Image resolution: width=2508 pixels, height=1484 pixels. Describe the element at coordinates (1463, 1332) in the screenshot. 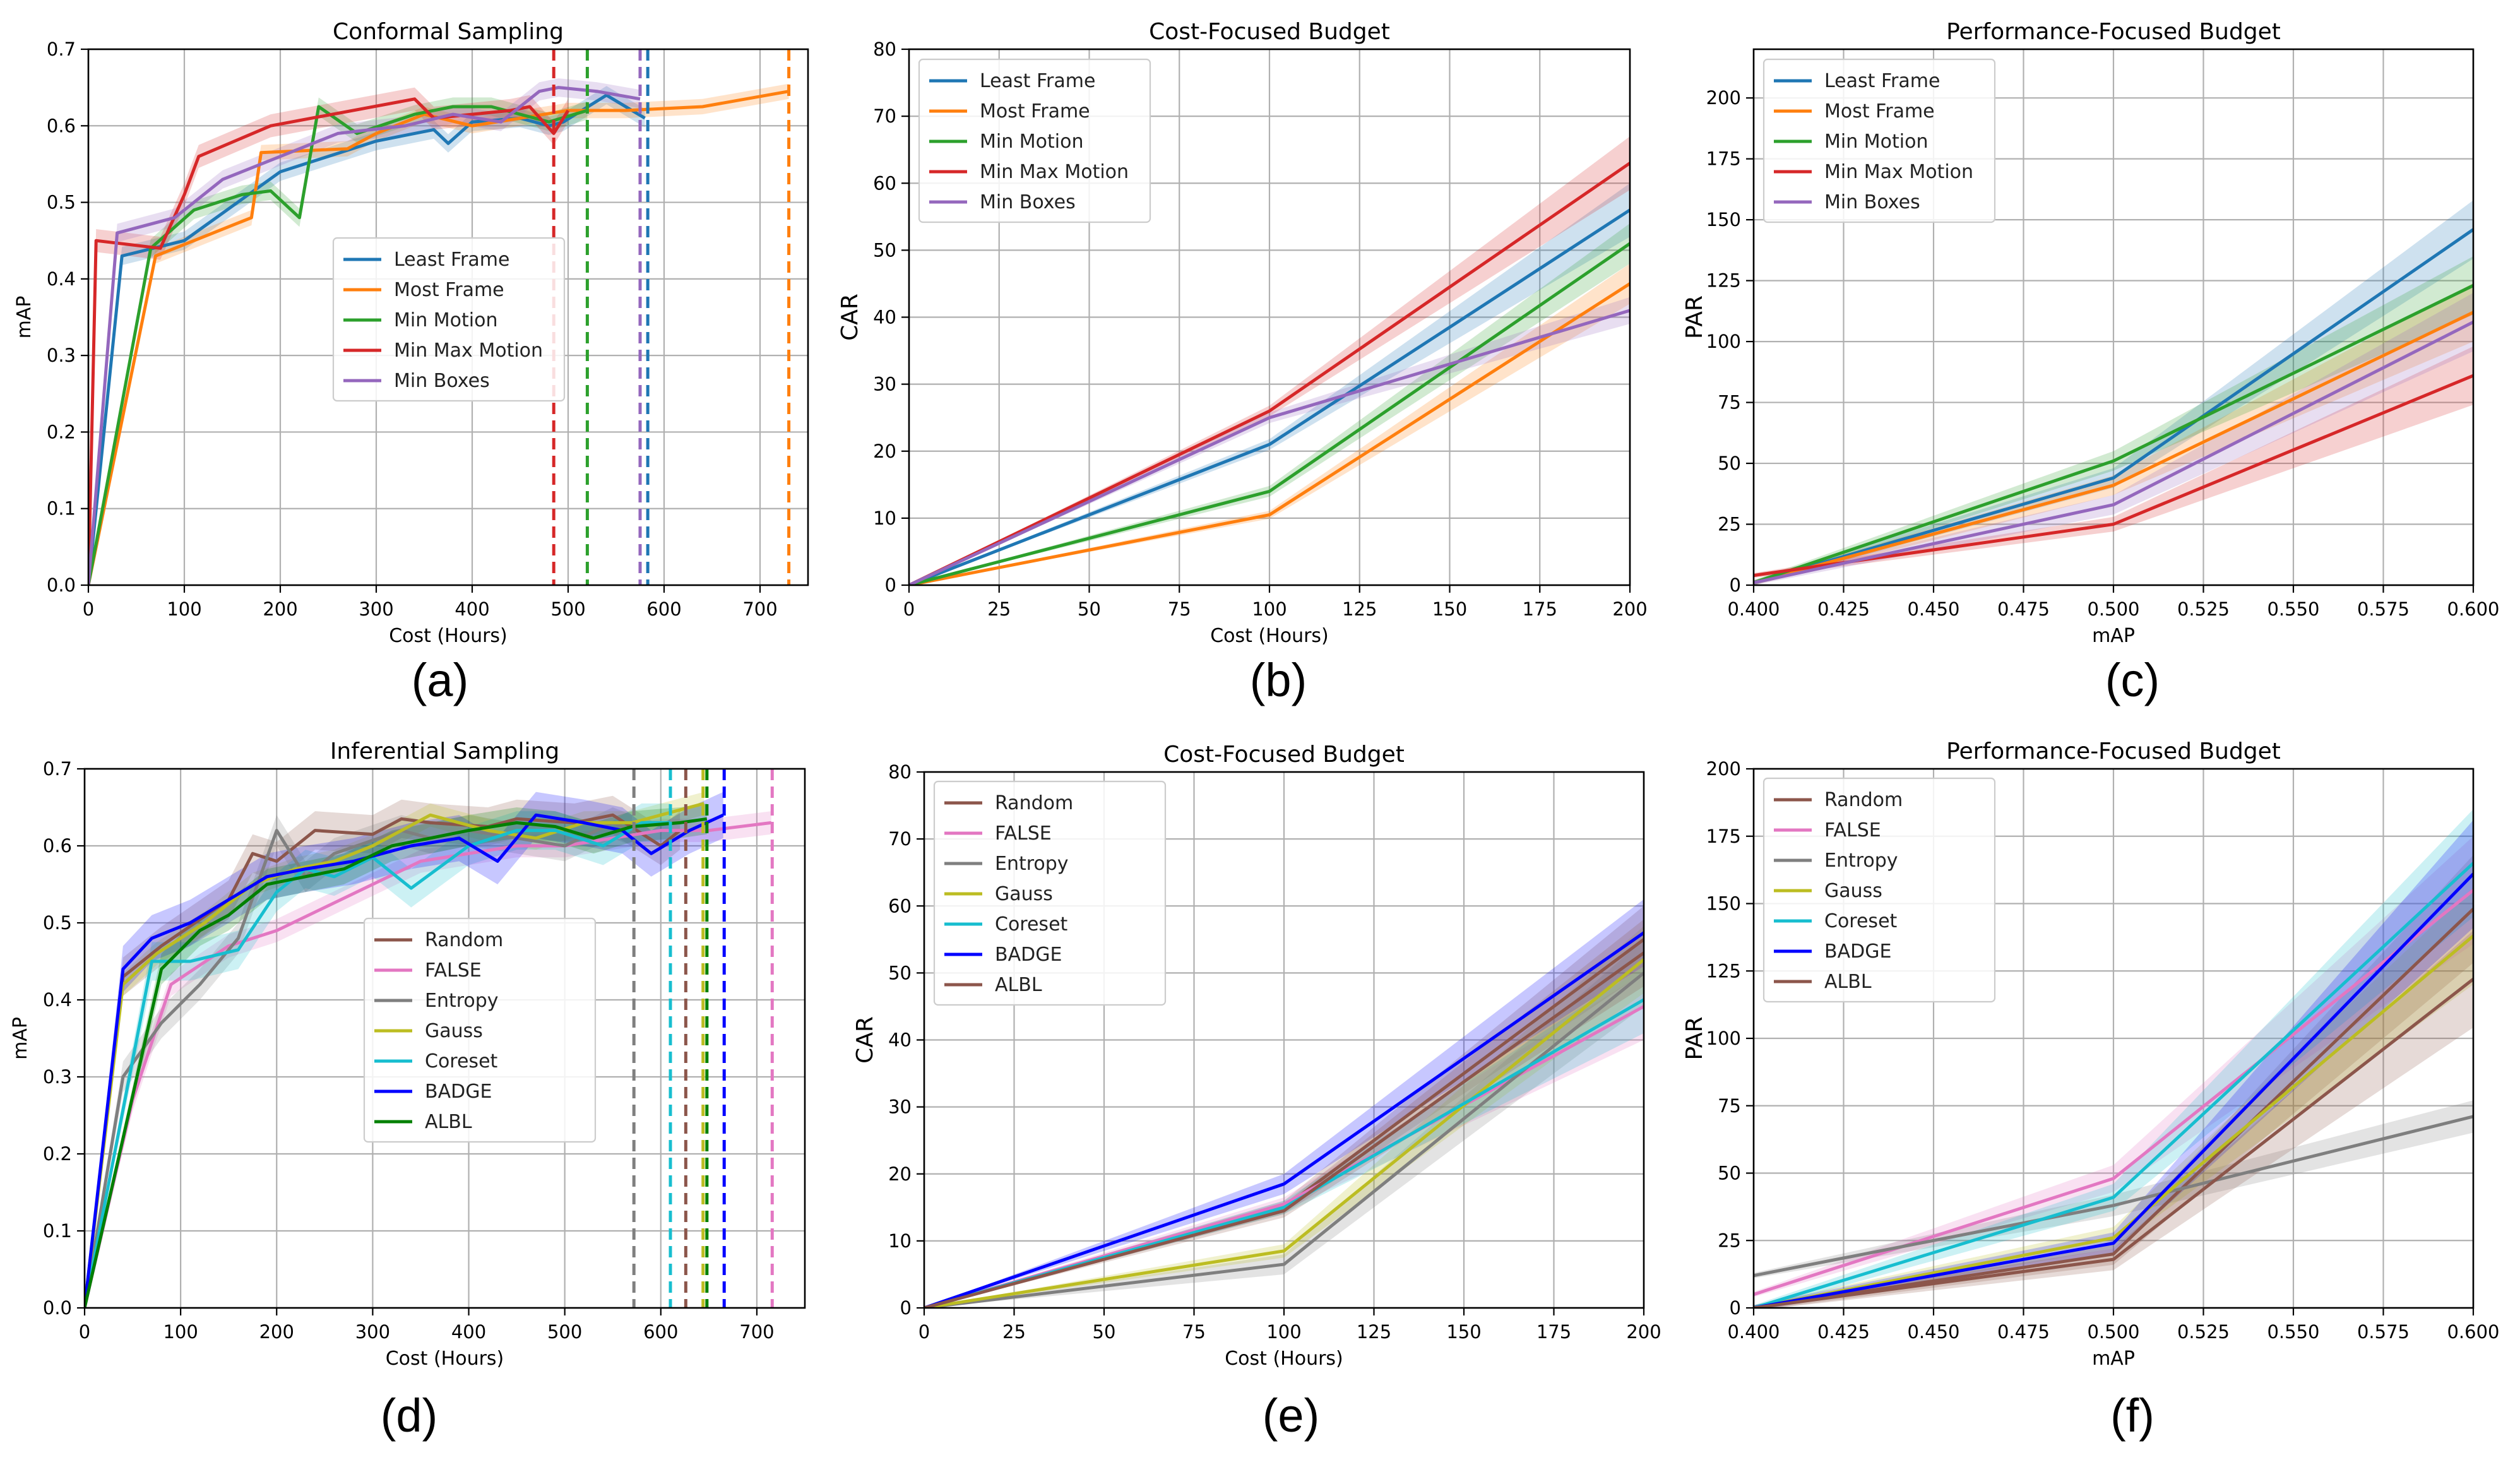

I see `x-tick-label: 150` at that location.